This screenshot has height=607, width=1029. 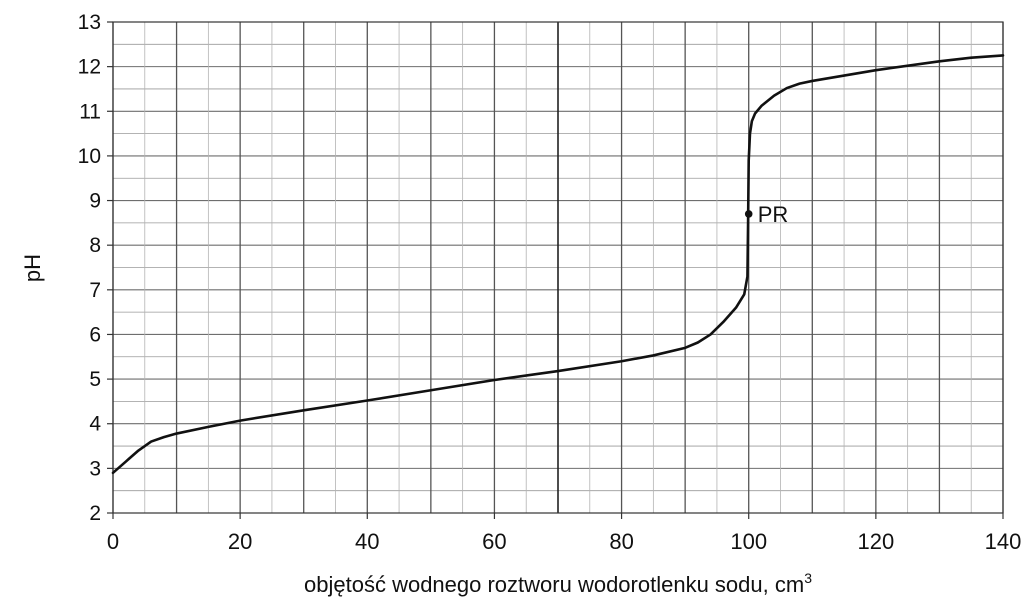 I want to click on y-tick-label: 11, so click(x=90, y=111).